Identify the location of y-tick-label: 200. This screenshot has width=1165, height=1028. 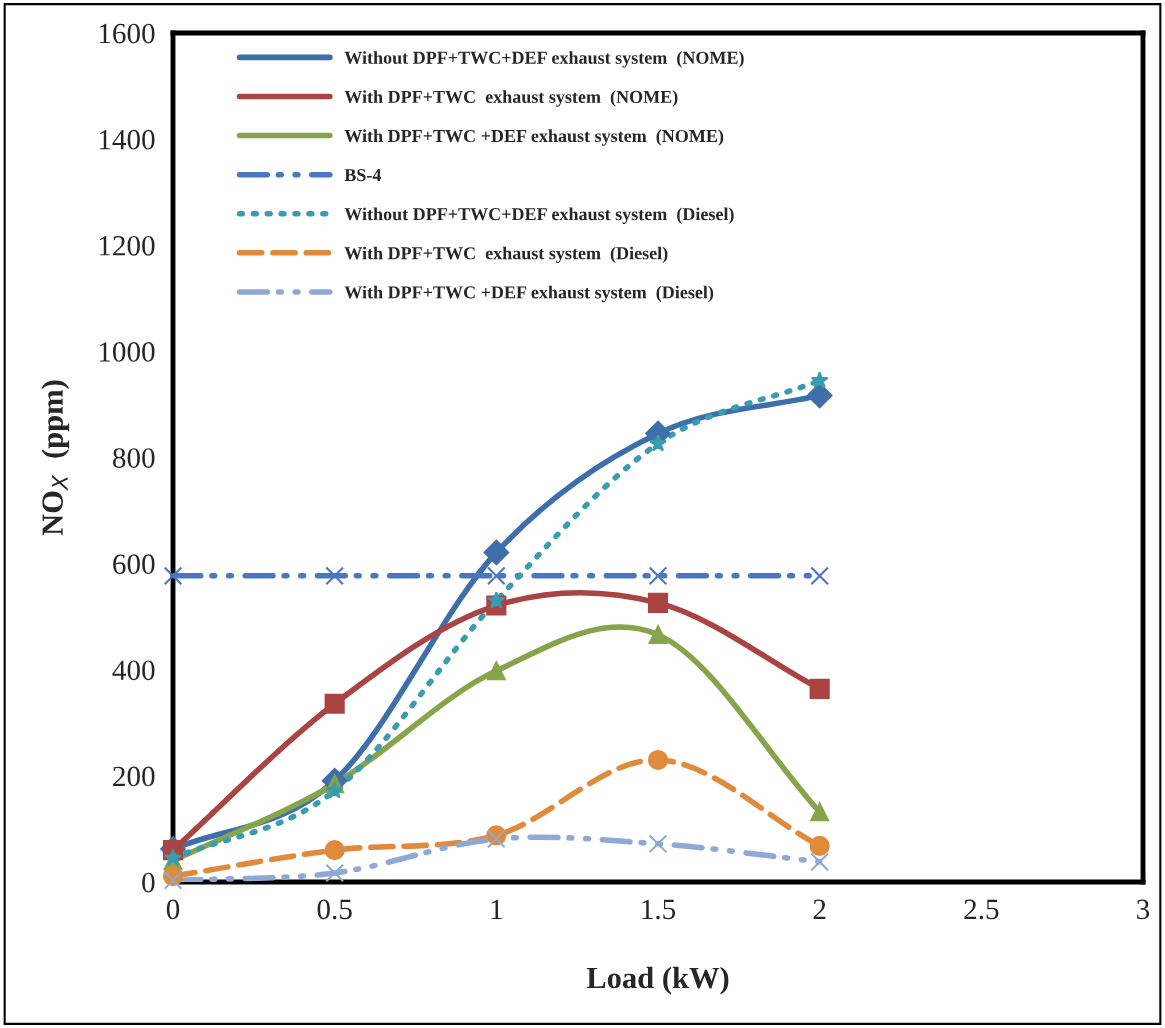
(134, 776).